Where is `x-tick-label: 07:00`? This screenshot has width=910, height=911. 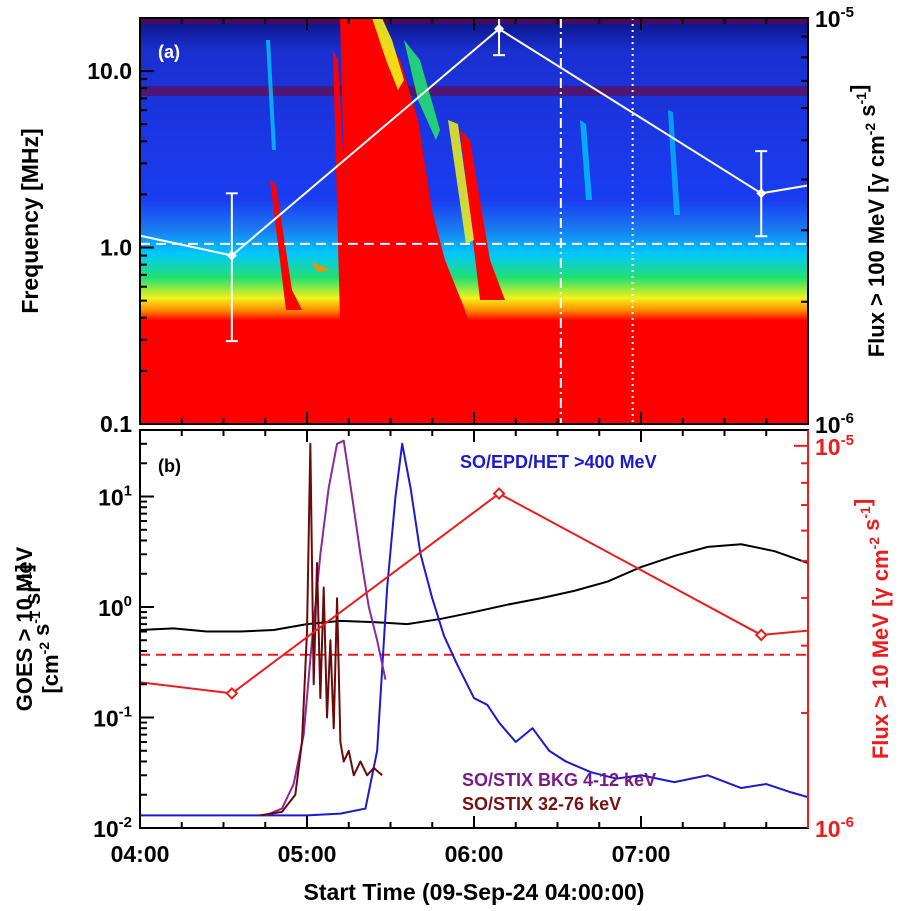
x-tick-label: 07:00 is located at coordinates (641, 854).